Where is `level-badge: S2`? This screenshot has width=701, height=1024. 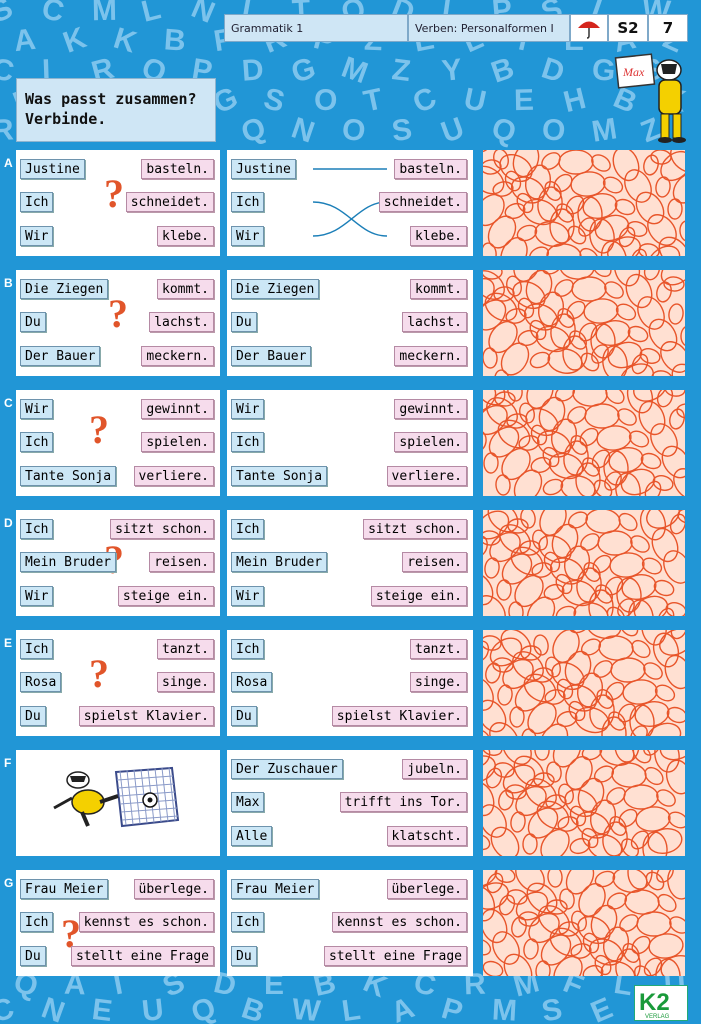
level-badge: S2 is located at coordinates (628, 28).